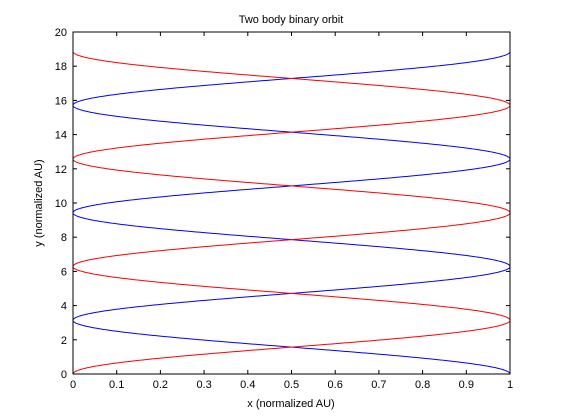 The width and height of the screenshot is (561, 420). What do you see at coordinates (64, 238) in the screenshot?
I see `y-tick-label-4: 8` at bounding box center [64, 238].